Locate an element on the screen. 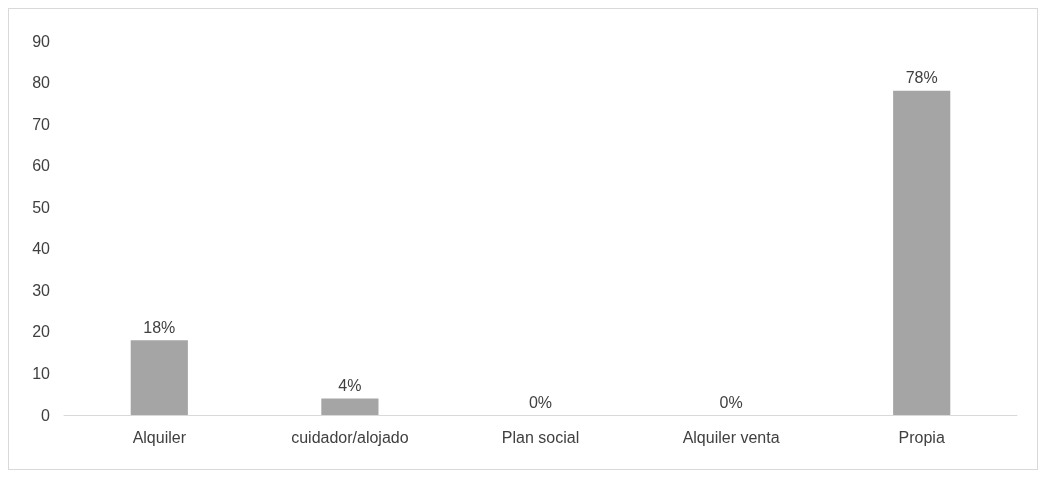 Image resolution: width=1048 pixels, height=481 pixels. y-tick-label: 50 is located at coordinates (41, 207).